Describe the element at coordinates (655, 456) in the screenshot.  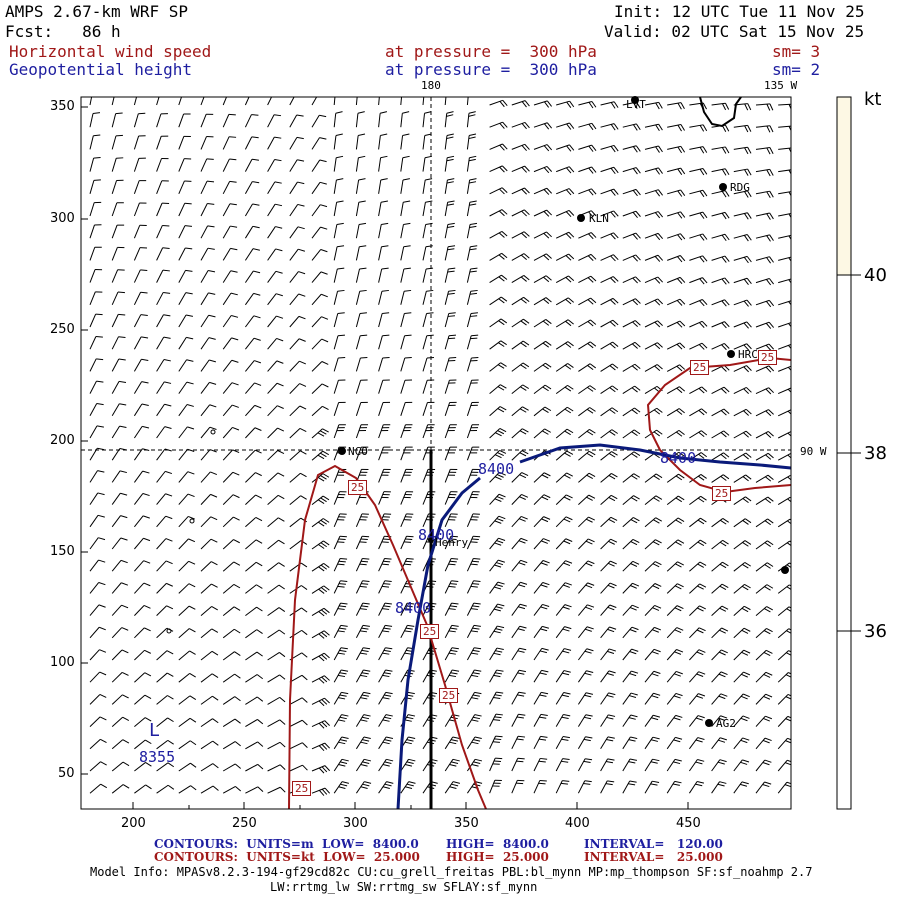
I see `height-contour-8400-b` at that location.